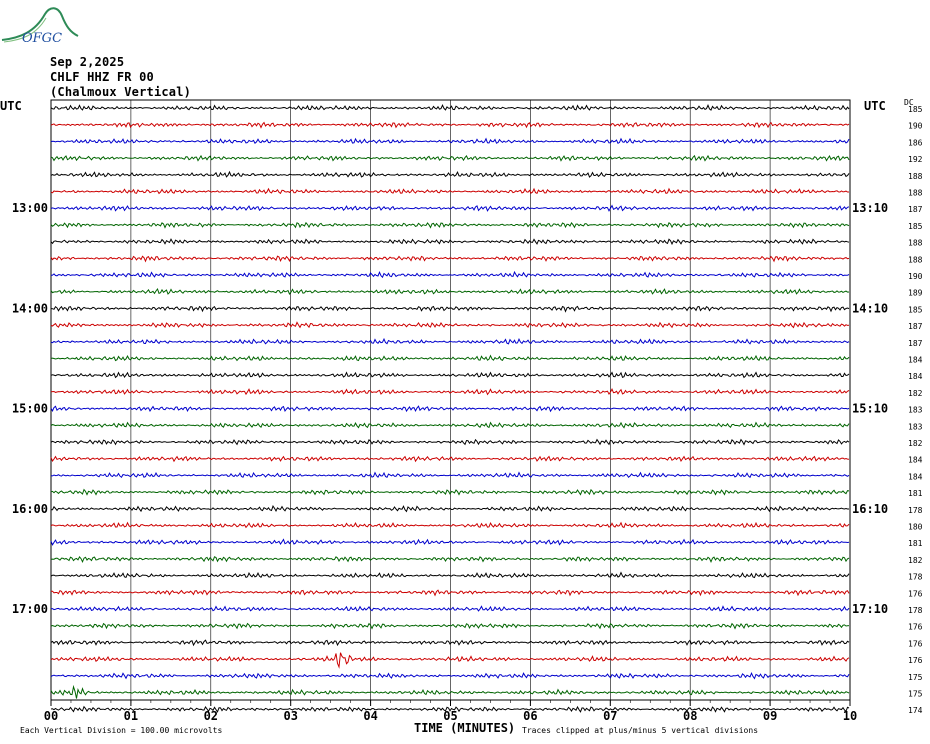 This screenshot has height=744, width=930. I want to click on x-axis-label: TIME (MINUTES), so click(464, 728).